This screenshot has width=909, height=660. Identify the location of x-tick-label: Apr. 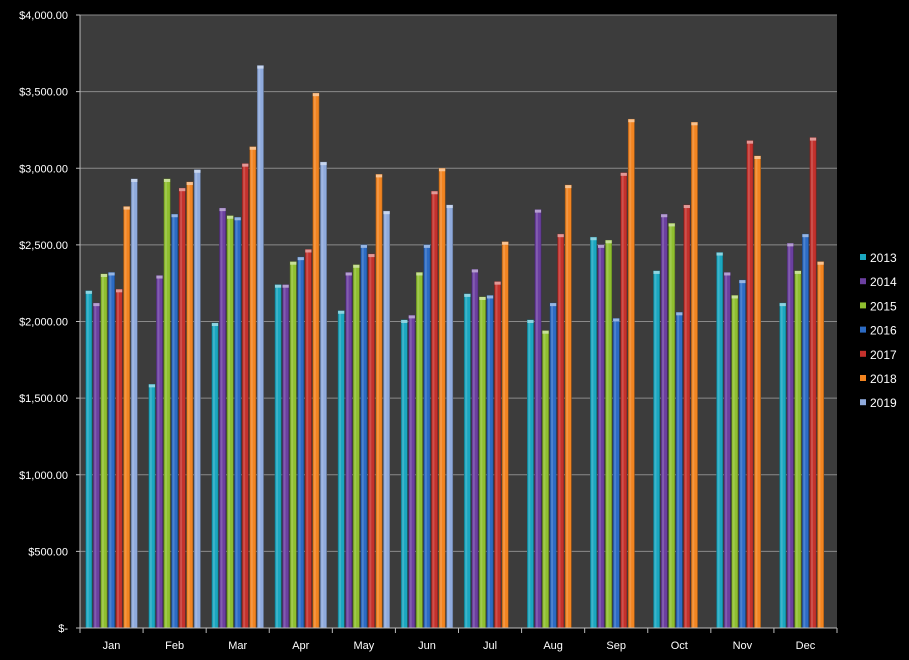
(300, 646).